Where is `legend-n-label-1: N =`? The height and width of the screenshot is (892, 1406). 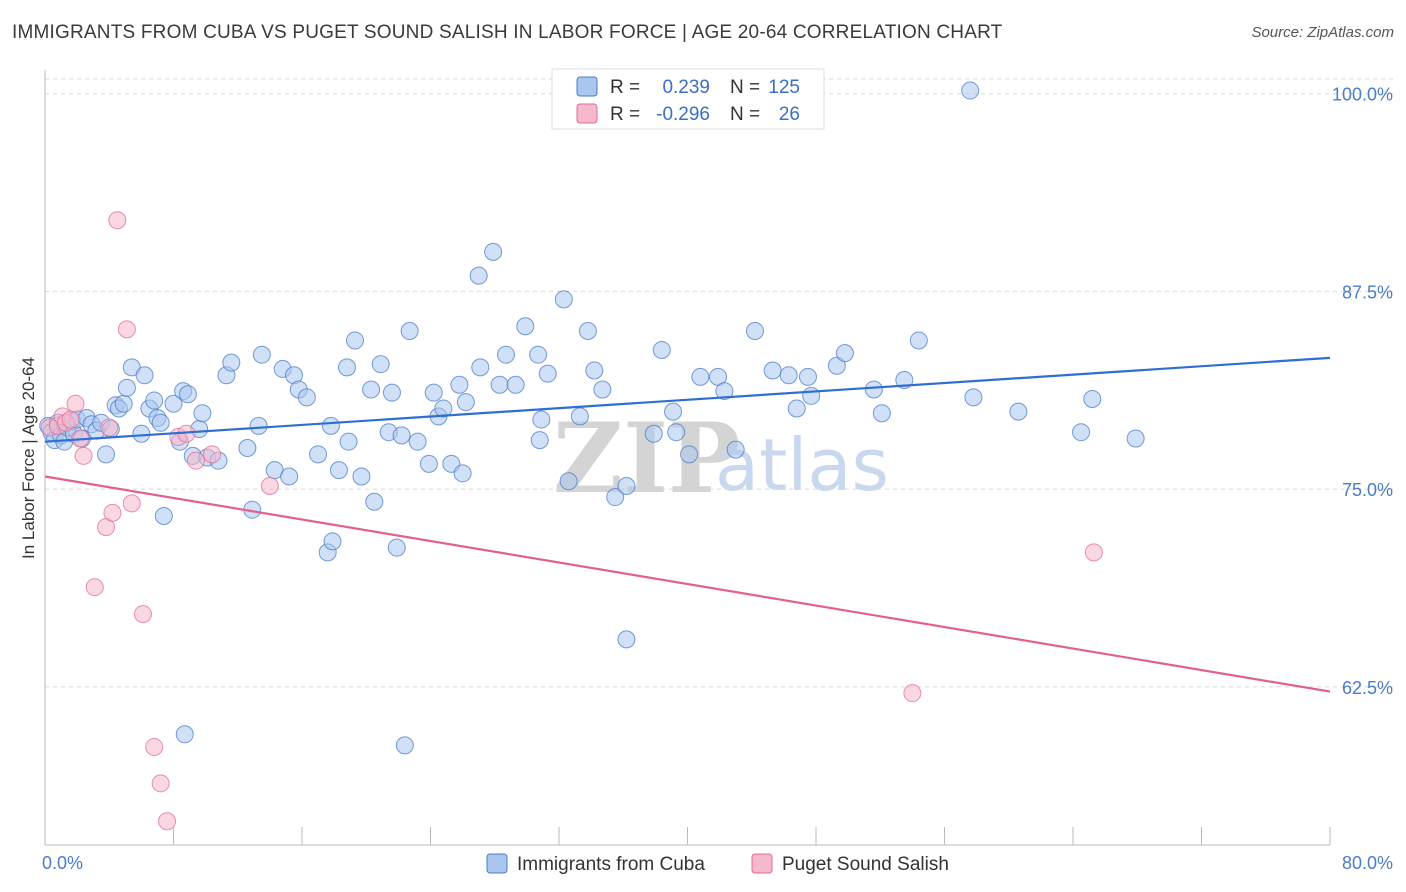
legend-n-label-1: N = is located at coordinates (745, 87).